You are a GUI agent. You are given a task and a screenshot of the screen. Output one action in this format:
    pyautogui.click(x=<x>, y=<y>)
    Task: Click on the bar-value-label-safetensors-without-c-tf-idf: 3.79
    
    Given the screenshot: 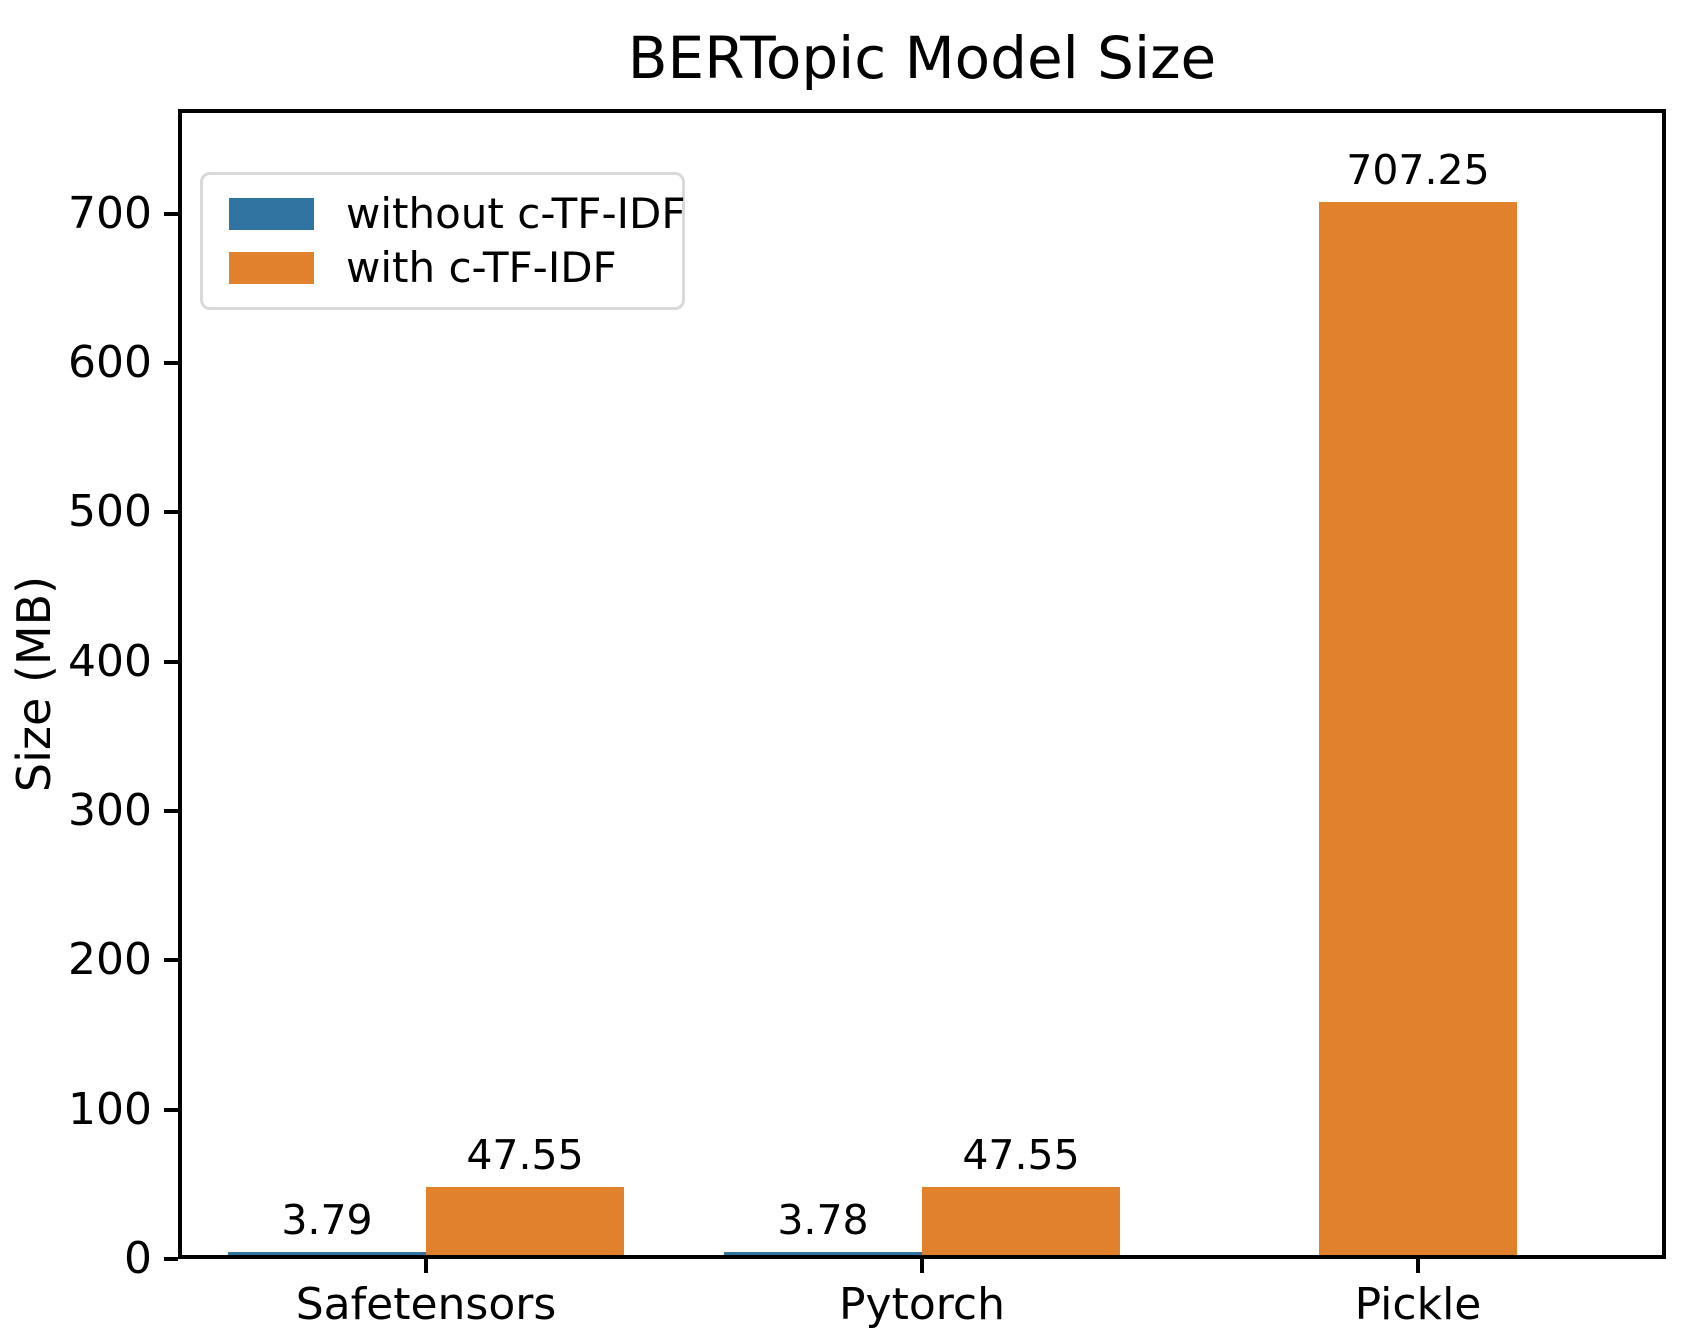 What is the action you would take?
    pyautogui.click(x=327, y=1220)
    